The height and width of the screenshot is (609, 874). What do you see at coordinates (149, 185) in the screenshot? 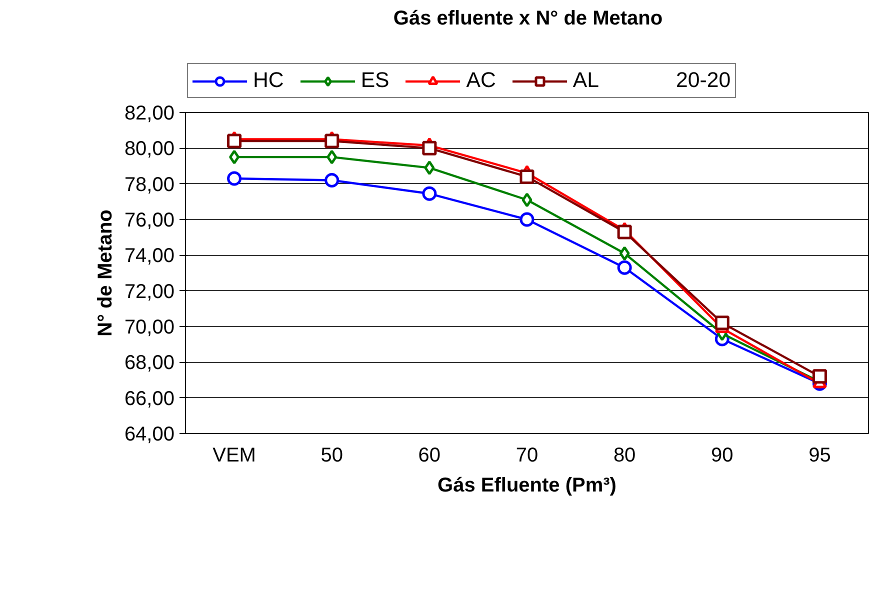
I see `y-tick-label: 78,00` at bounding box center [149, 185].